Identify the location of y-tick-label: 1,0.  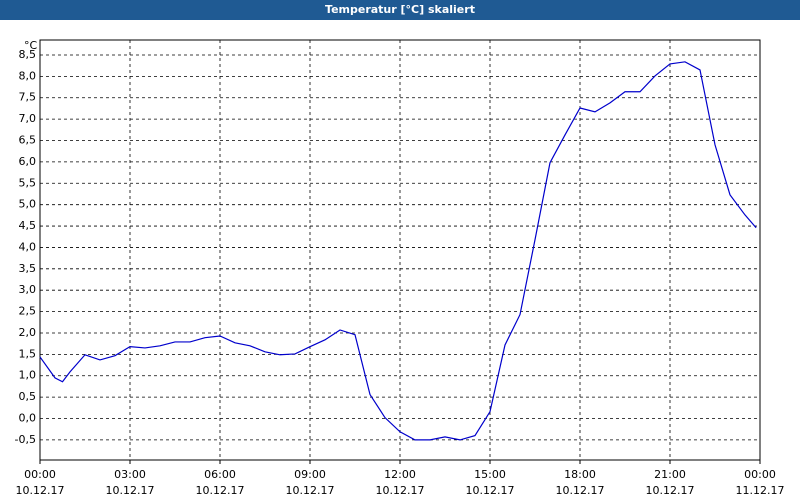
(28, 375).